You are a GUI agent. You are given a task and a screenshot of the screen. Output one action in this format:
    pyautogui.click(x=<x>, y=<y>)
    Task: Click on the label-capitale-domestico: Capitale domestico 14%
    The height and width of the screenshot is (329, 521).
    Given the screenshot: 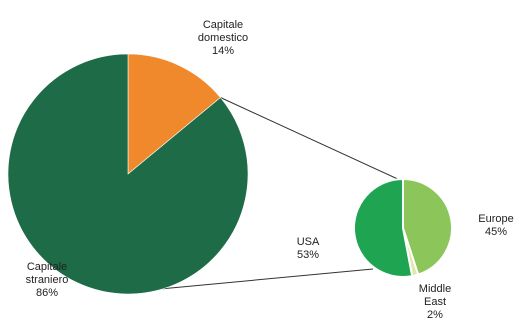 What is the action you would take?
    pyautogui.click(x=223, y=38)
    